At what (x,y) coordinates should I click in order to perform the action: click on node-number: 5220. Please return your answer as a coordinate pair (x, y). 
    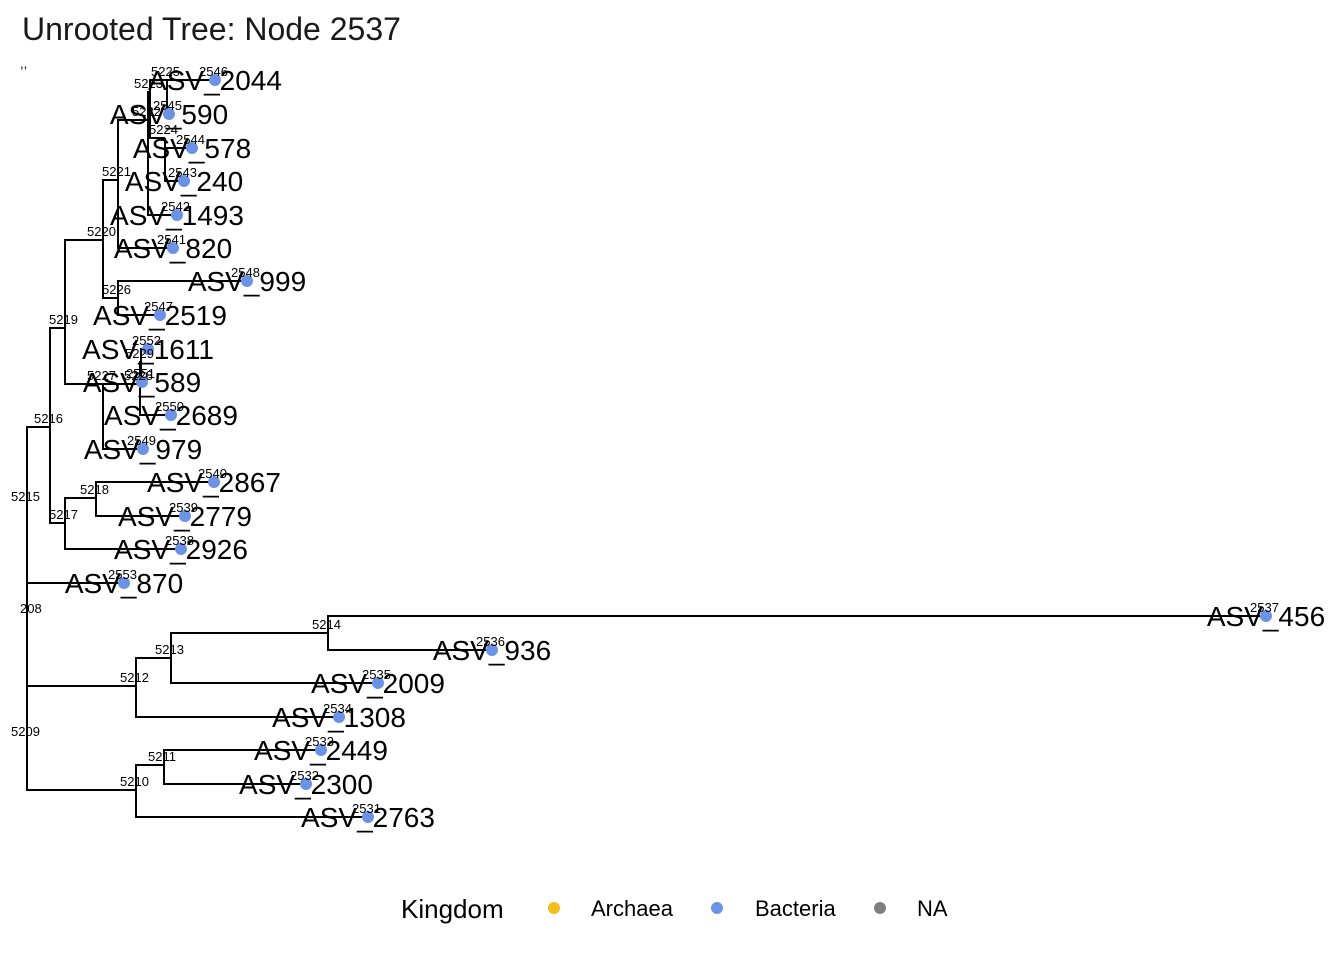
    Looking at the image, I should click on (101, 231).